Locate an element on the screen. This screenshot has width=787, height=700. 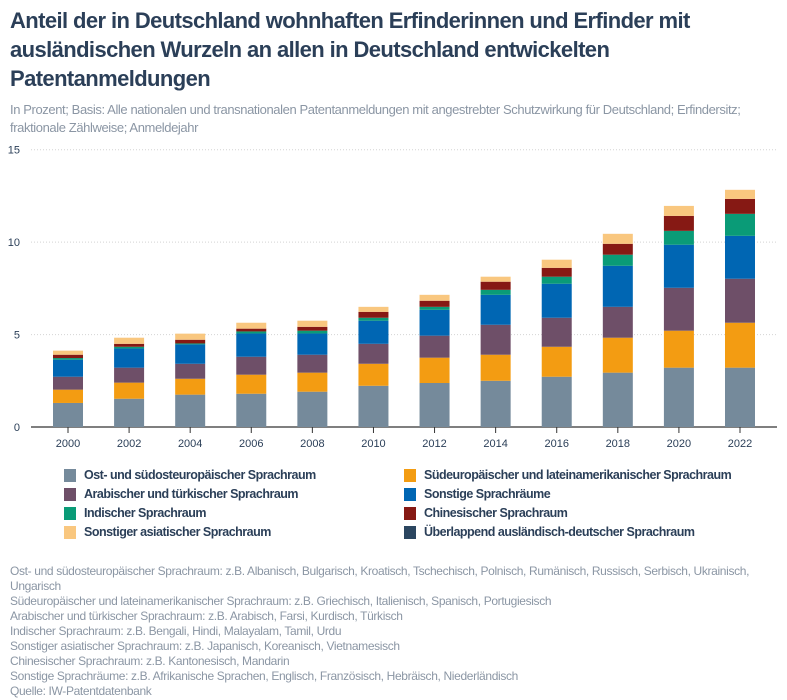
y-tick-label: 10 is located at coordinates (14, 243).